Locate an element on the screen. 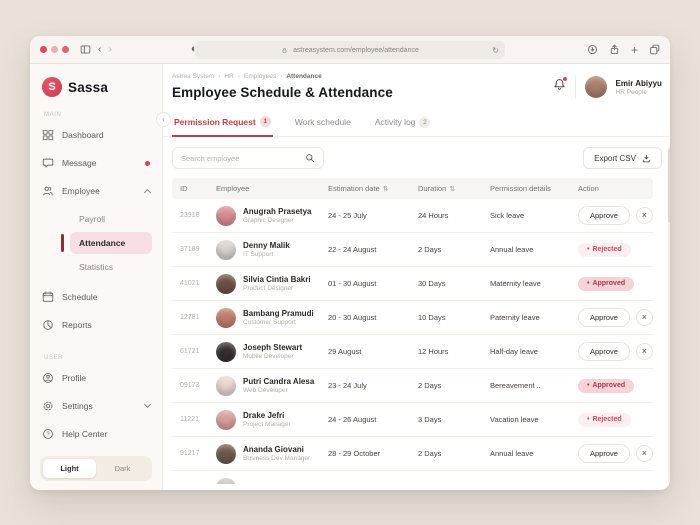 The width and height of the screenshot is (700, 525). tab-permission-request: Permission Request 1 is located at coordinates (222, 124).